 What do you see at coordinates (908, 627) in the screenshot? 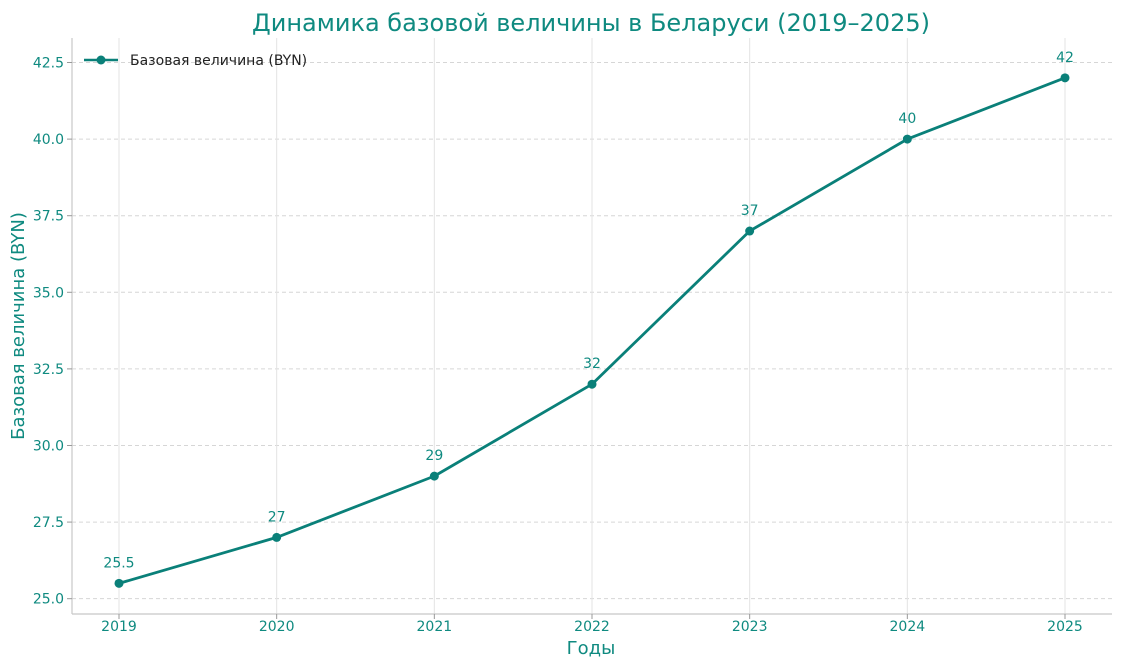
I see `x-tick-label: 2024` at bounding box center [908, 627].